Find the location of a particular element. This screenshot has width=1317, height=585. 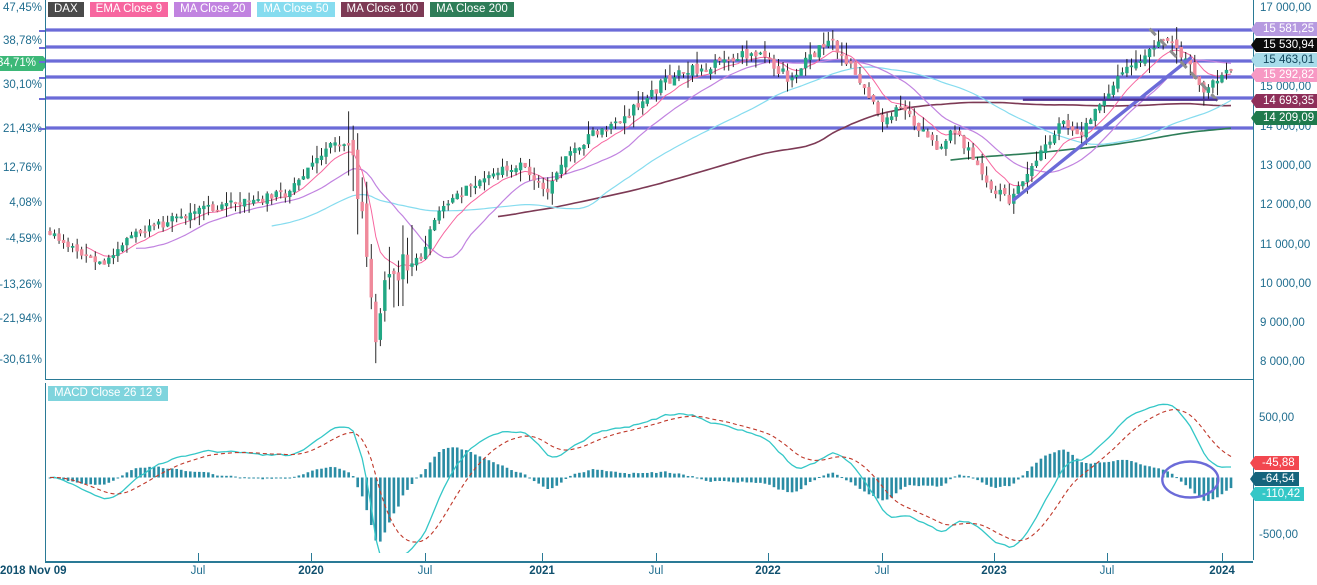

price-marker-label: 15 463,01 is located at coordinates (1283, 60).